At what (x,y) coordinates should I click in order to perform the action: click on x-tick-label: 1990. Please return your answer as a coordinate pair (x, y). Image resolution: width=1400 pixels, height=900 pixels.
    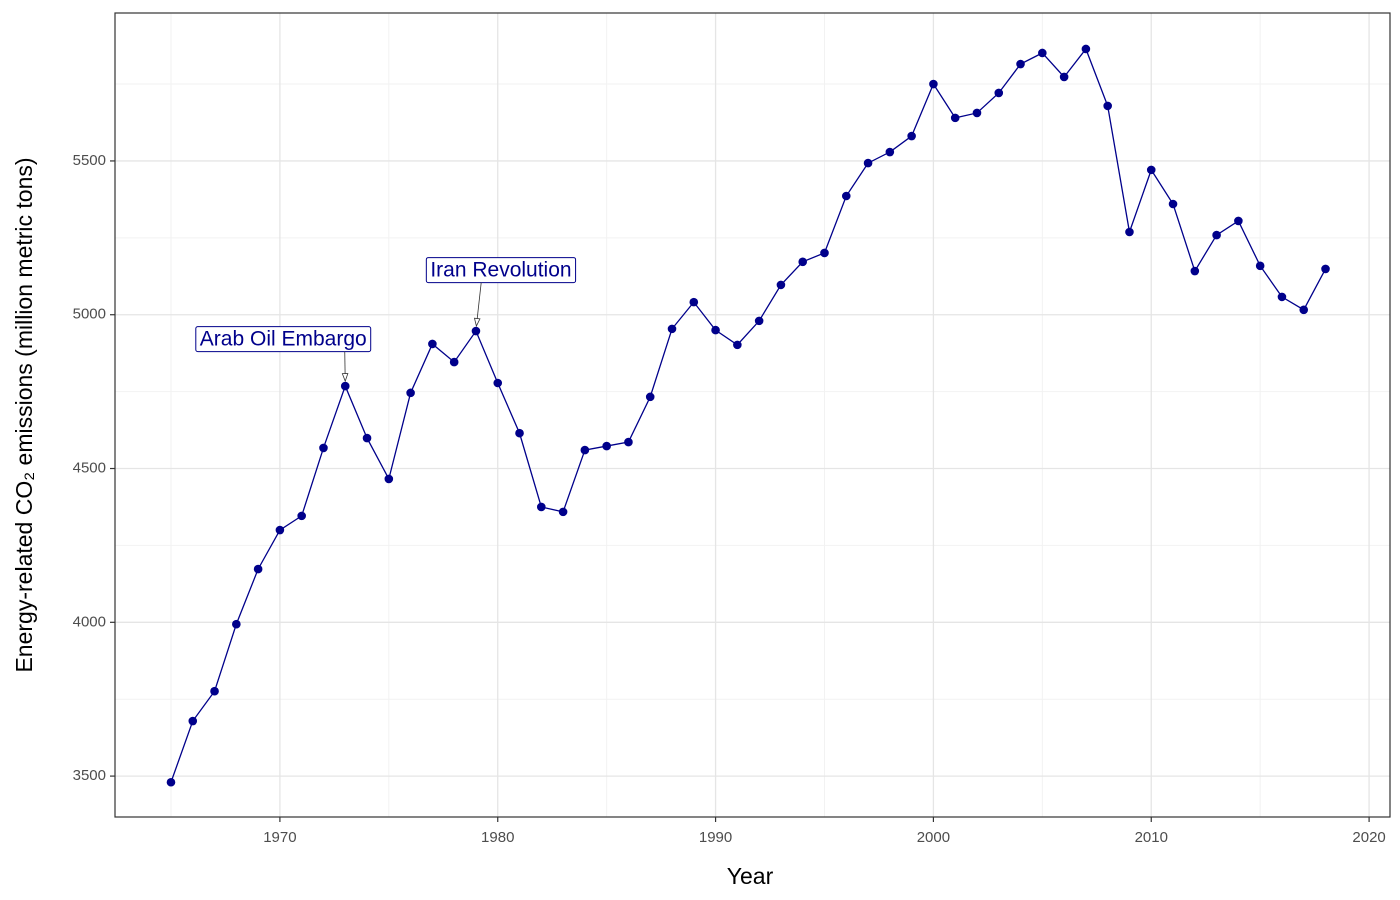
    Looking at the image, I should click on (715, 837).